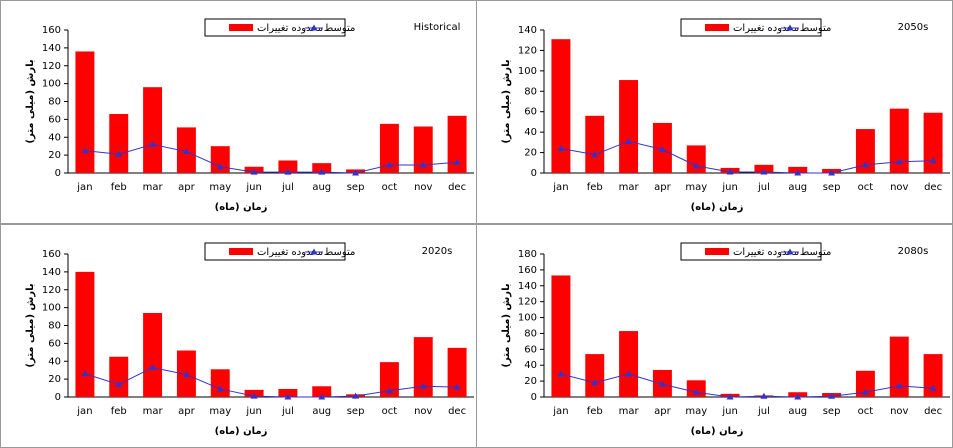 This screenshot has width=953, height=448. Describe the element at coordinates (54, 361) in the screenshot. I see `y-tick-label: 40` at that location.